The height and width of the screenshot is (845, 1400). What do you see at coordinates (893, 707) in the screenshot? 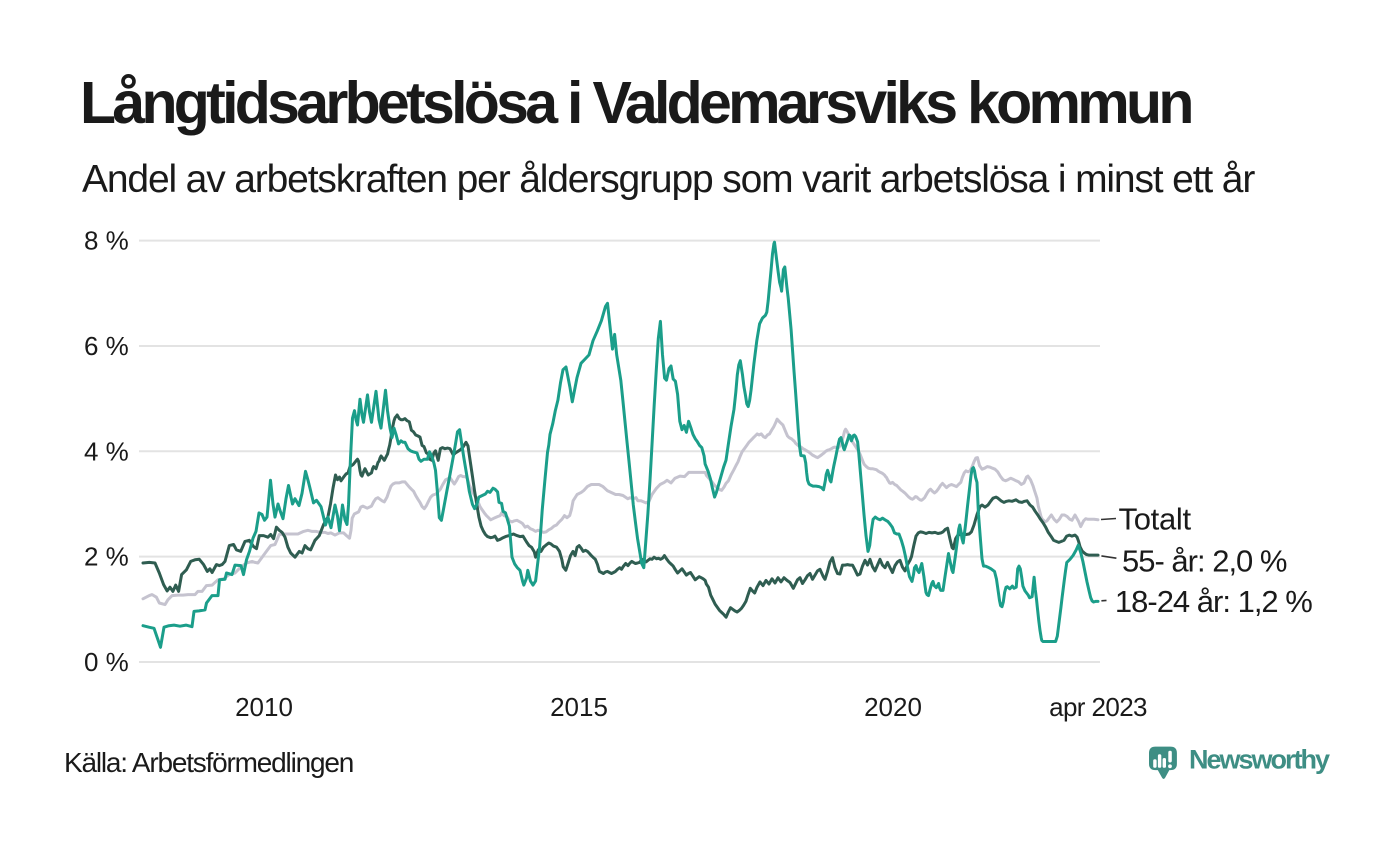
I see `svg-text: 2020` at bounding box center [893, 707].